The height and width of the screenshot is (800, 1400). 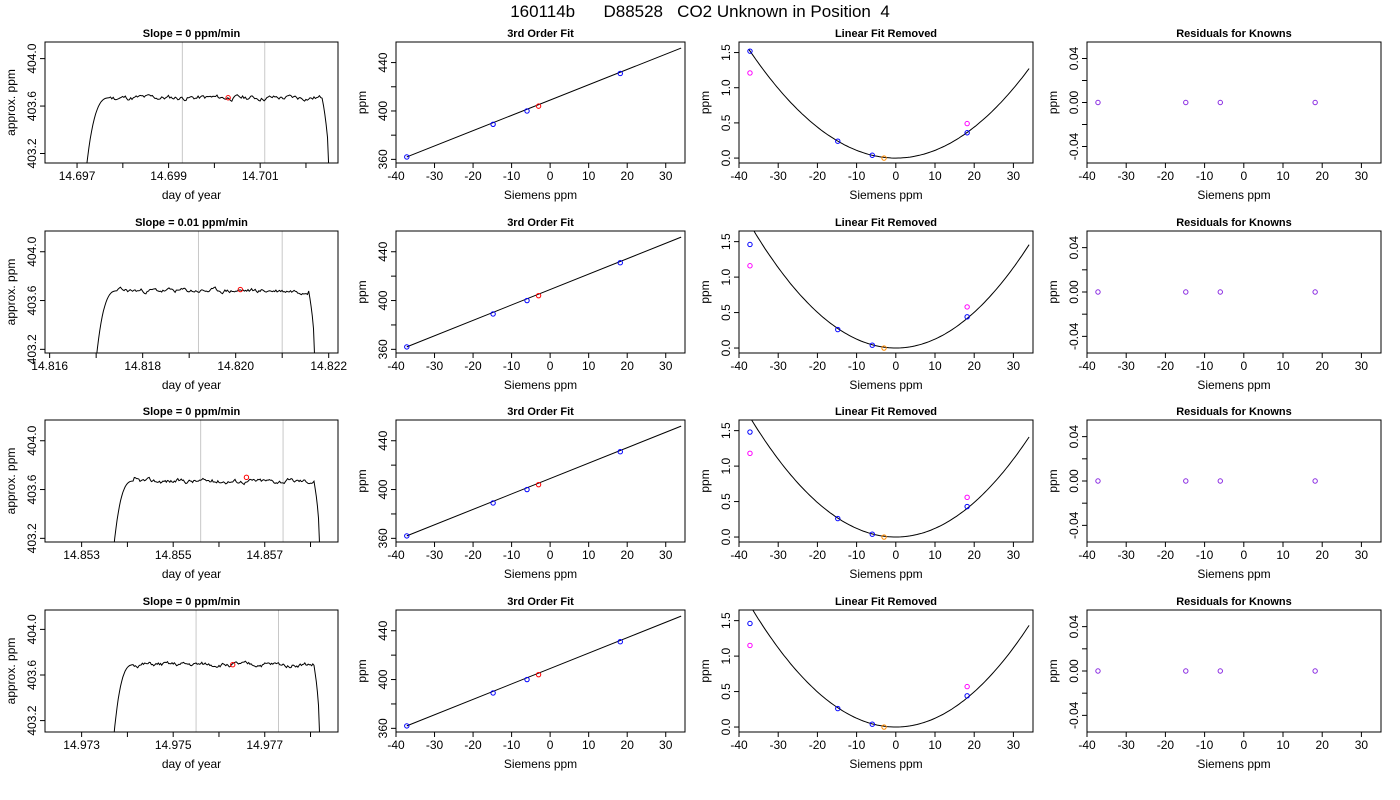 I want to click on y-tick-label: -0.04, so click(x=1074, y=336).